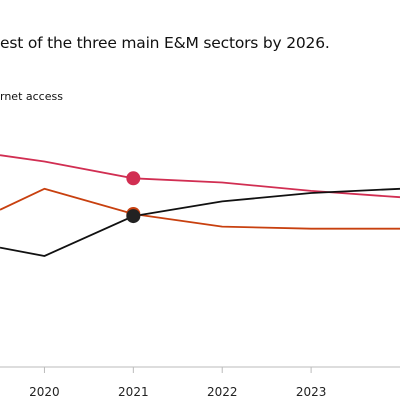 The width and height of the screenshot is (400, 400). What do you see at coordinates (311, 392) in the screenshot?
I see `x-tick-label: 2023` at bounding box center [311, 392].